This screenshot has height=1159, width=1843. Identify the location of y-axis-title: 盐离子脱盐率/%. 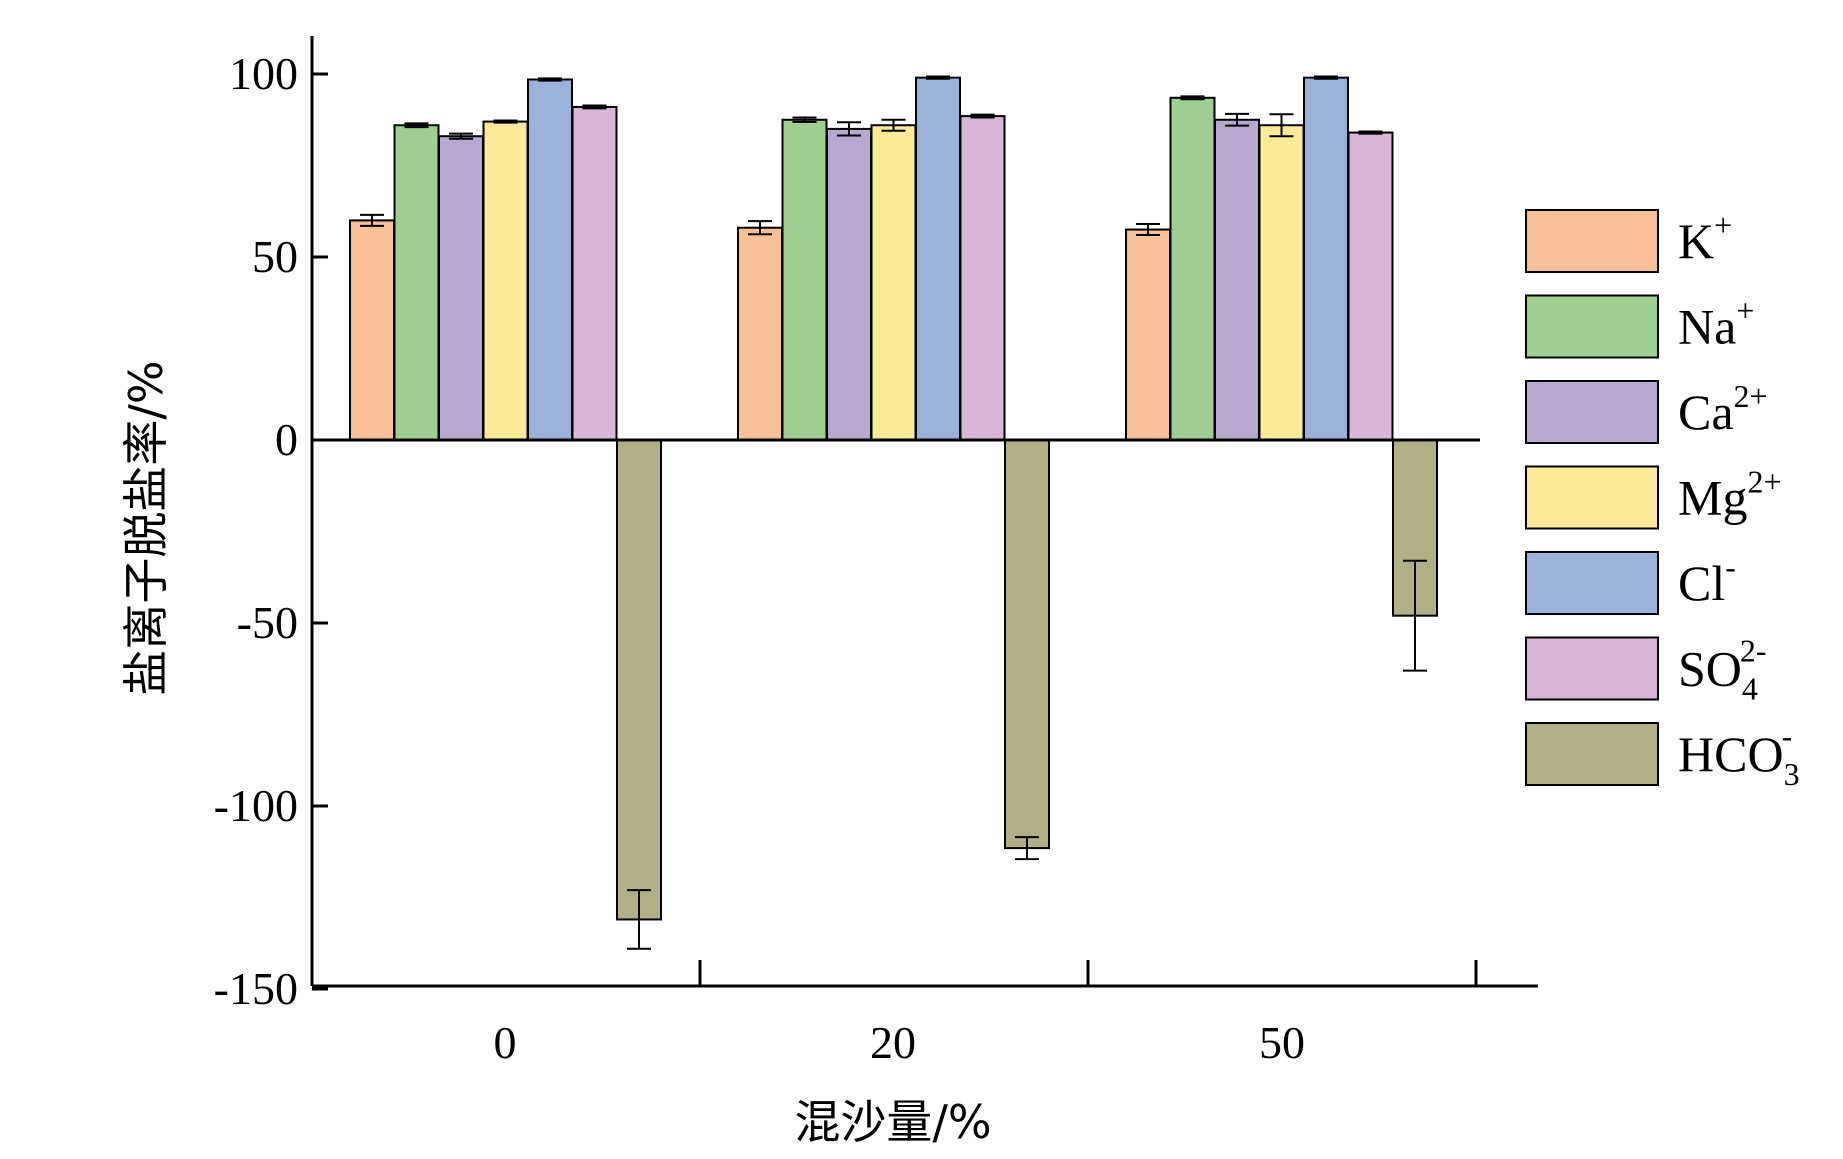
(146, 527).